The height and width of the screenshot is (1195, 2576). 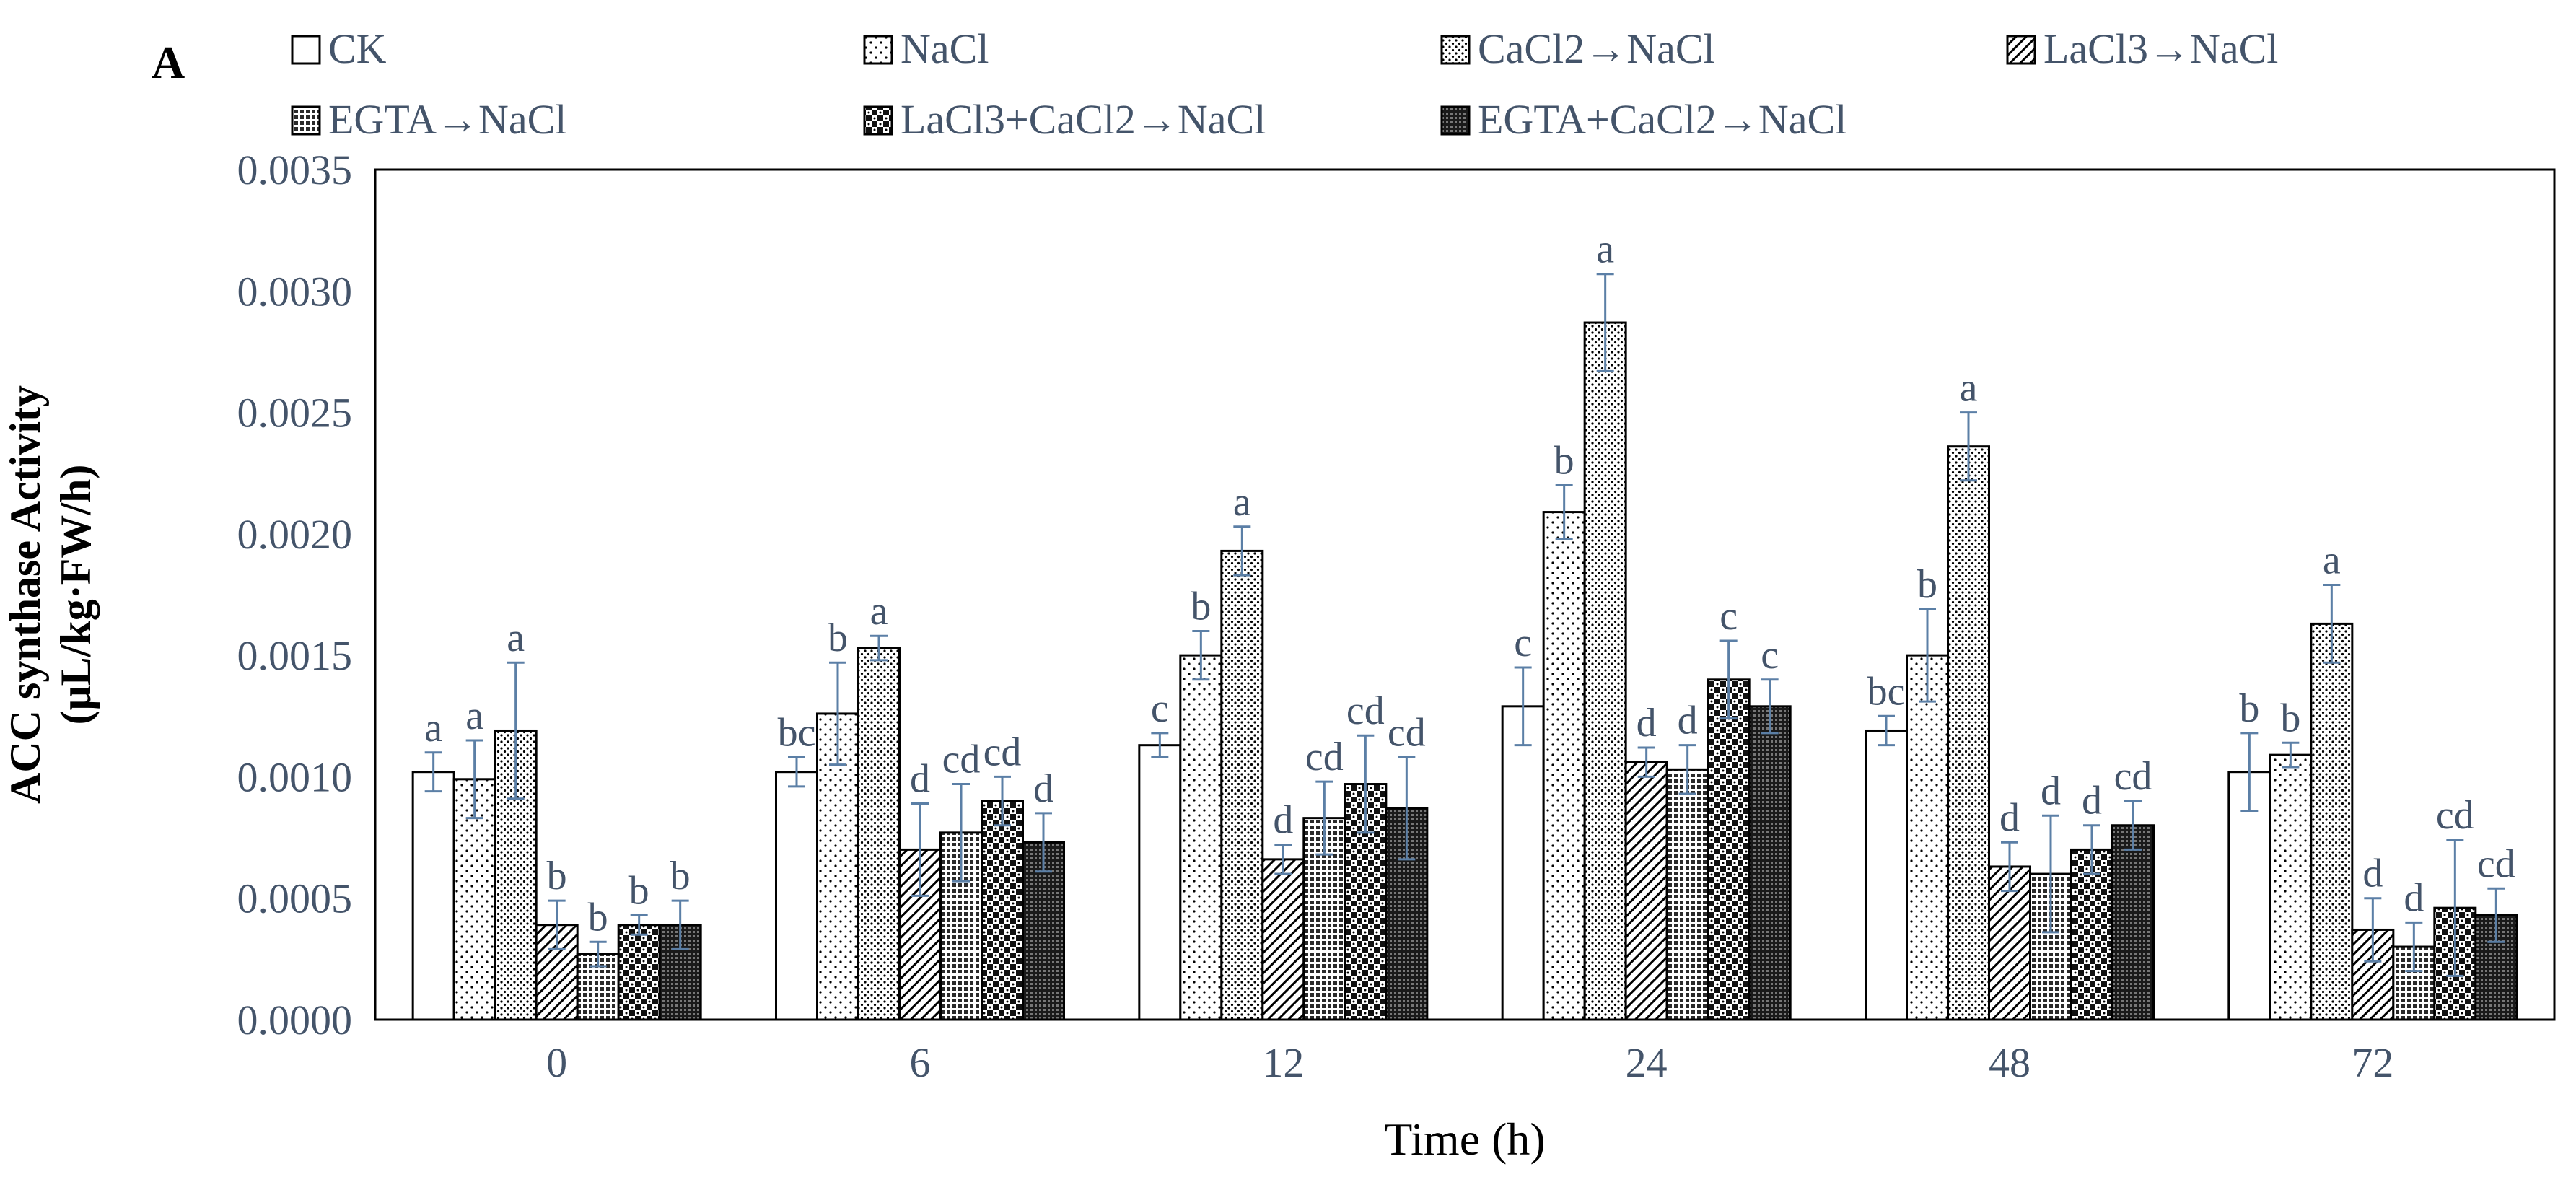 What do you see at coordinates (2009, 1062) in the screenshot?
I see `x-tick-label: 48` at bounding box center [2009, 1062].